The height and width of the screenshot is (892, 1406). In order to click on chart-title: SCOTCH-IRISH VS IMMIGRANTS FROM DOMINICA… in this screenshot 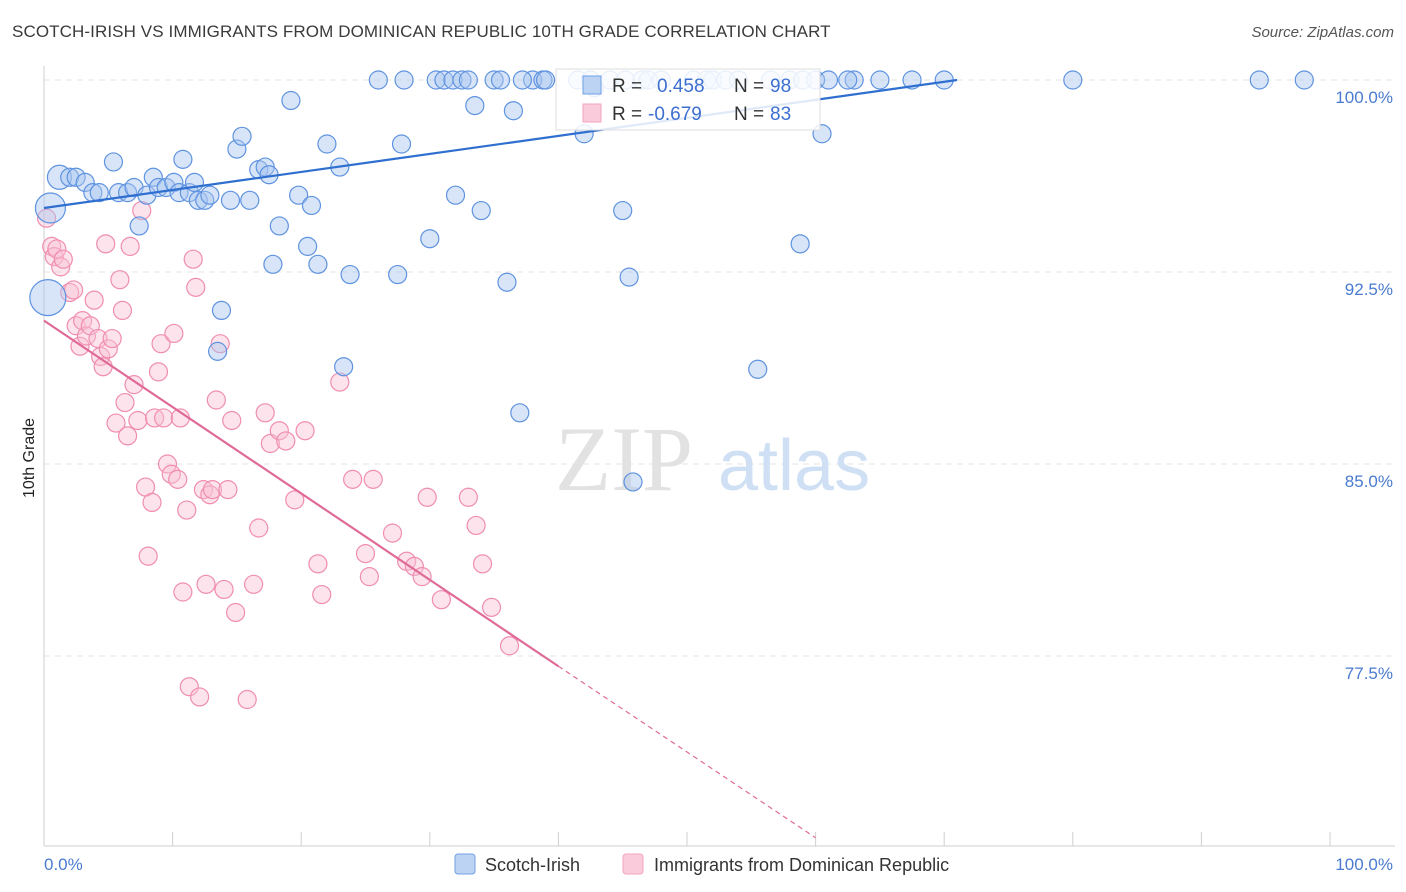, I will do `click(421, 31)`.